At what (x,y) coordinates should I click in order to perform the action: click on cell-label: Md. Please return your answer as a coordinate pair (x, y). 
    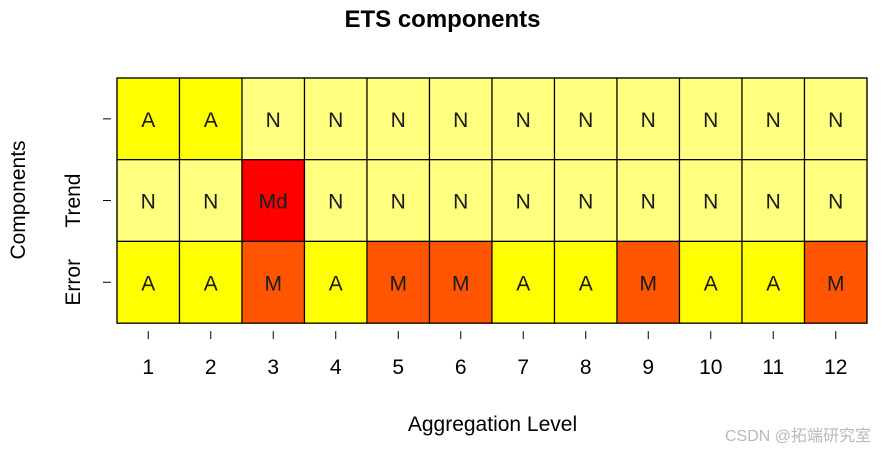
    Looking at the image, I should click on (273, 202).